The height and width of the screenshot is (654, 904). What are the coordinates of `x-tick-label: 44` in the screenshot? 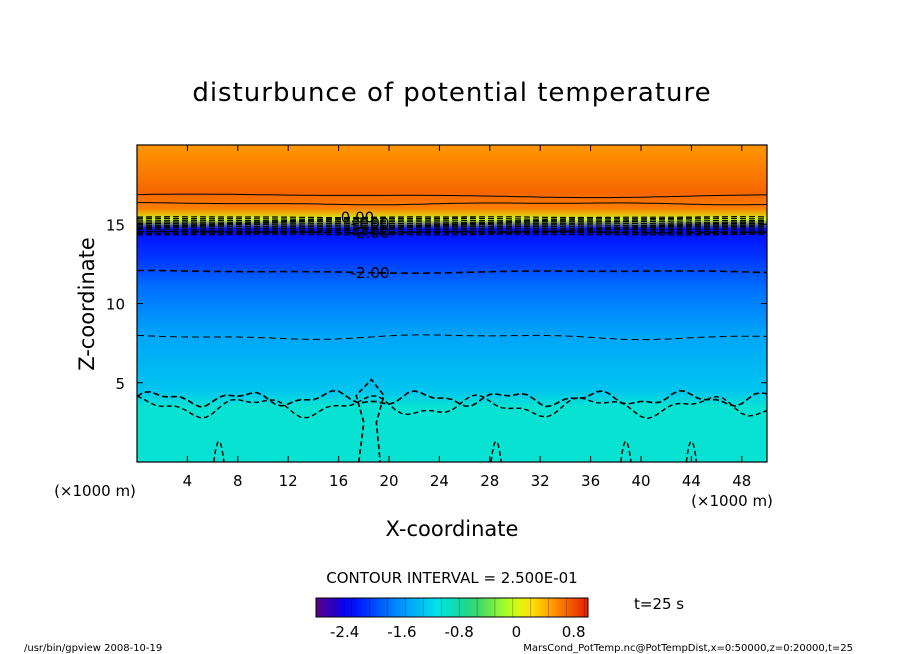 It's located at (691, 481).